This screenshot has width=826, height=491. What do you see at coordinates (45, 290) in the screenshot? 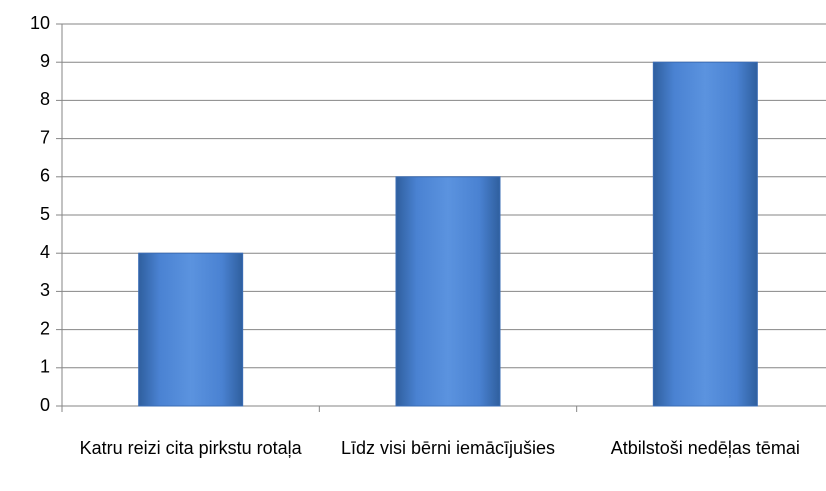
I see `y-tick-label: 3` at bounding box center [45, 290].